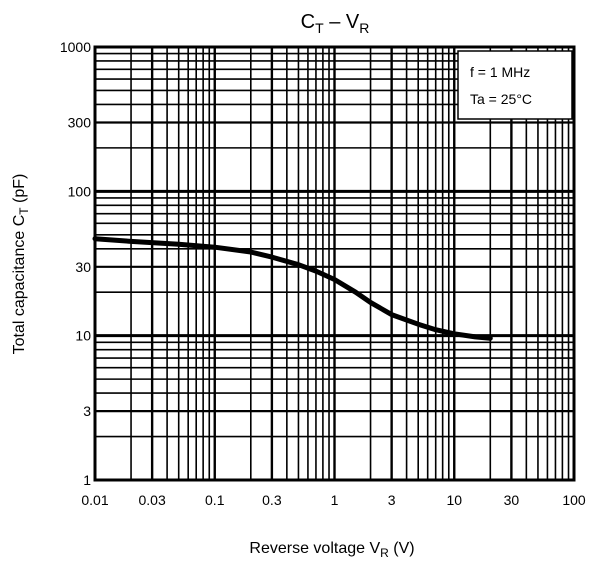 This screenshot has height=563, width=589. What do you see at coordinates (83, 336) in the screenshot?
I see `y-tick-label: 10` at bounding box center [83, 336].